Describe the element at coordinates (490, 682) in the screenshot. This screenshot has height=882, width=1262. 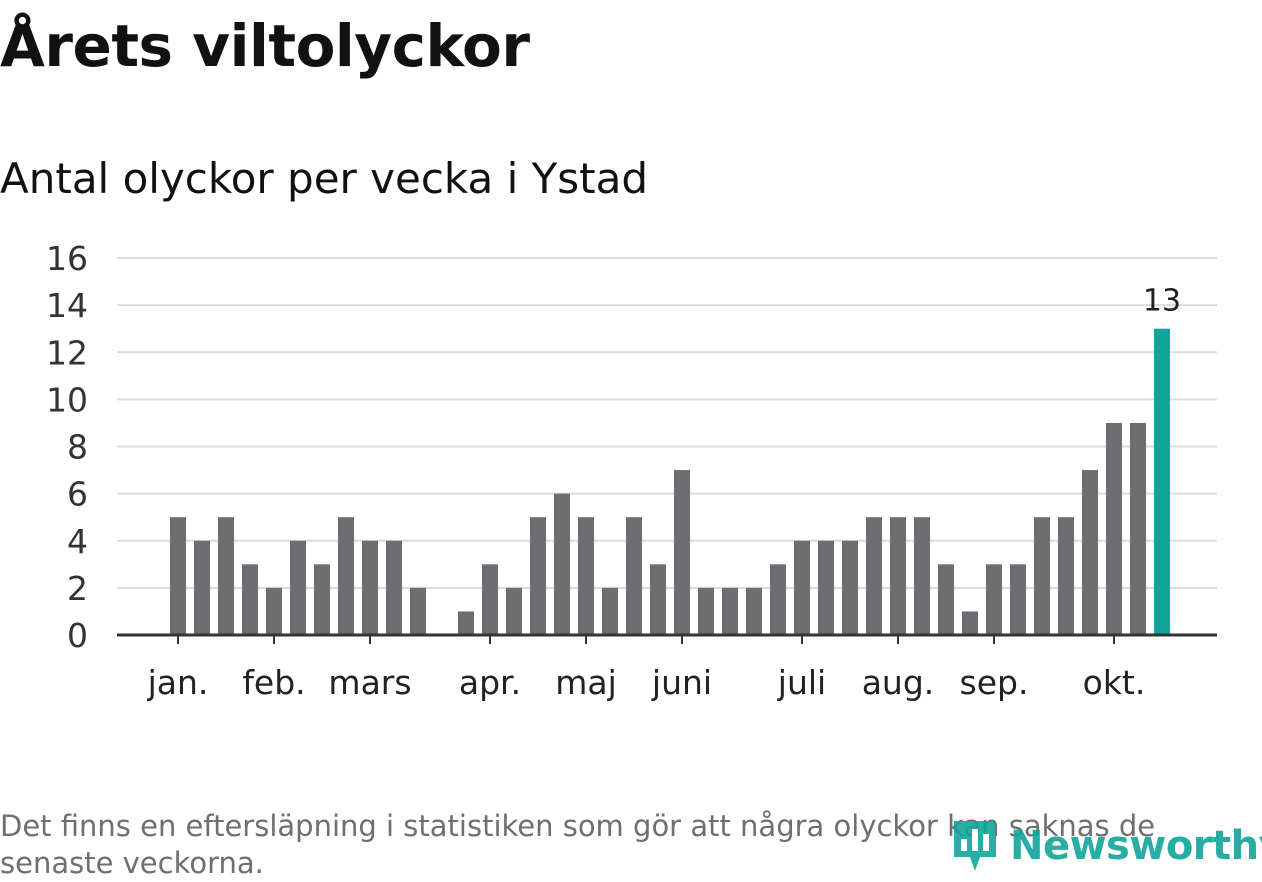
I see `x-tick-label: apr.` at that location.